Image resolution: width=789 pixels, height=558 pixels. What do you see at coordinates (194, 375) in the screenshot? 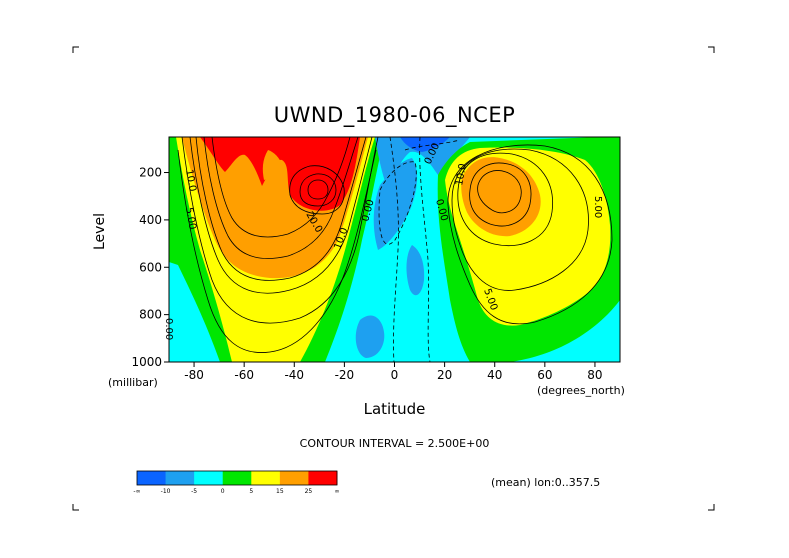
I see `x-tick-label: -80` at bounding box center [194, 375].